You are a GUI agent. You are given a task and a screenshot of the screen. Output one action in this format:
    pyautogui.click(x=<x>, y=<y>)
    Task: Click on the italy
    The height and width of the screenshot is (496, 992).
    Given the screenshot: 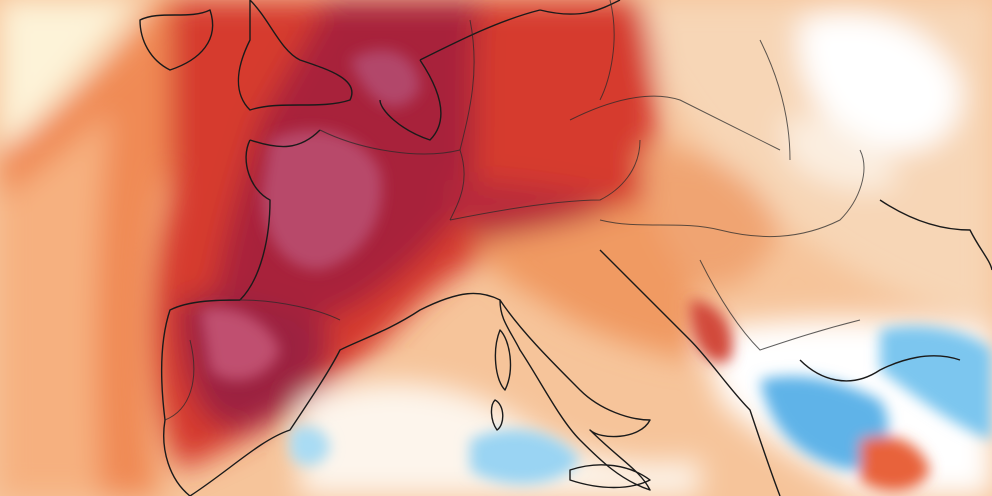 What is the action you would take?
    pyautogui.click(x=575, y=395)
    